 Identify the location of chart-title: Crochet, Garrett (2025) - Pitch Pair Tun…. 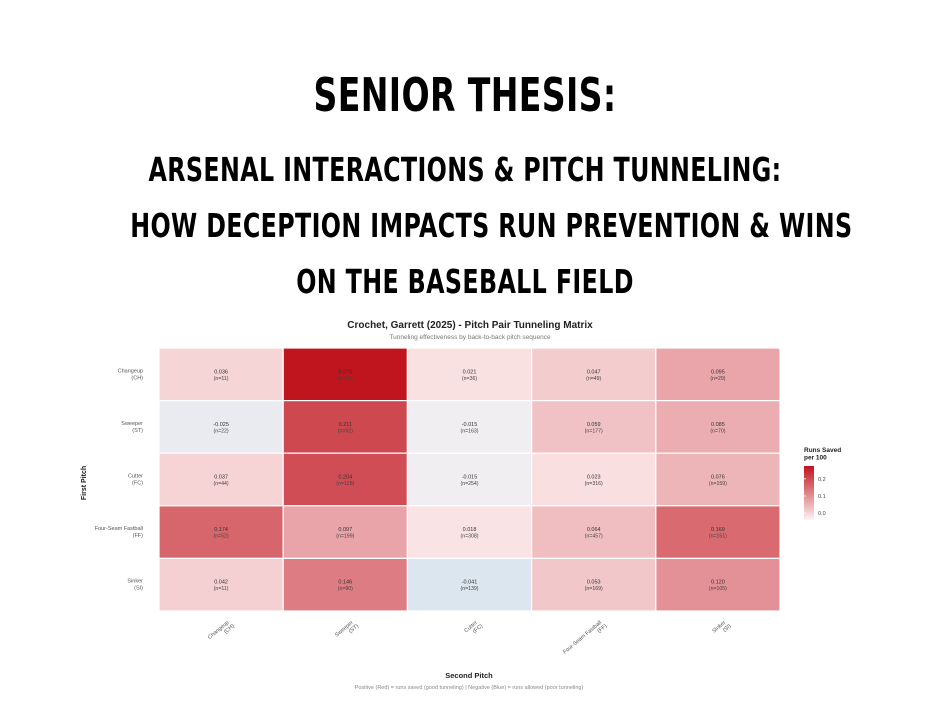
(470, 325).